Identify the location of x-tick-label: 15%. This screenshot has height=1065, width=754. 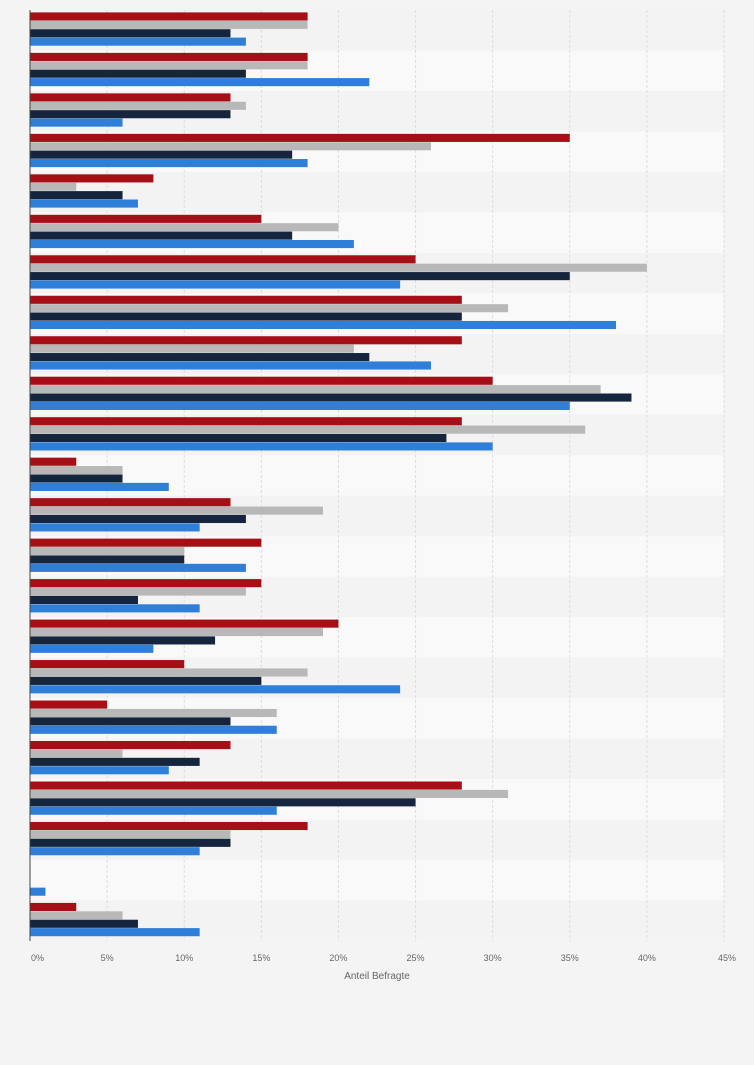
(261, 958).